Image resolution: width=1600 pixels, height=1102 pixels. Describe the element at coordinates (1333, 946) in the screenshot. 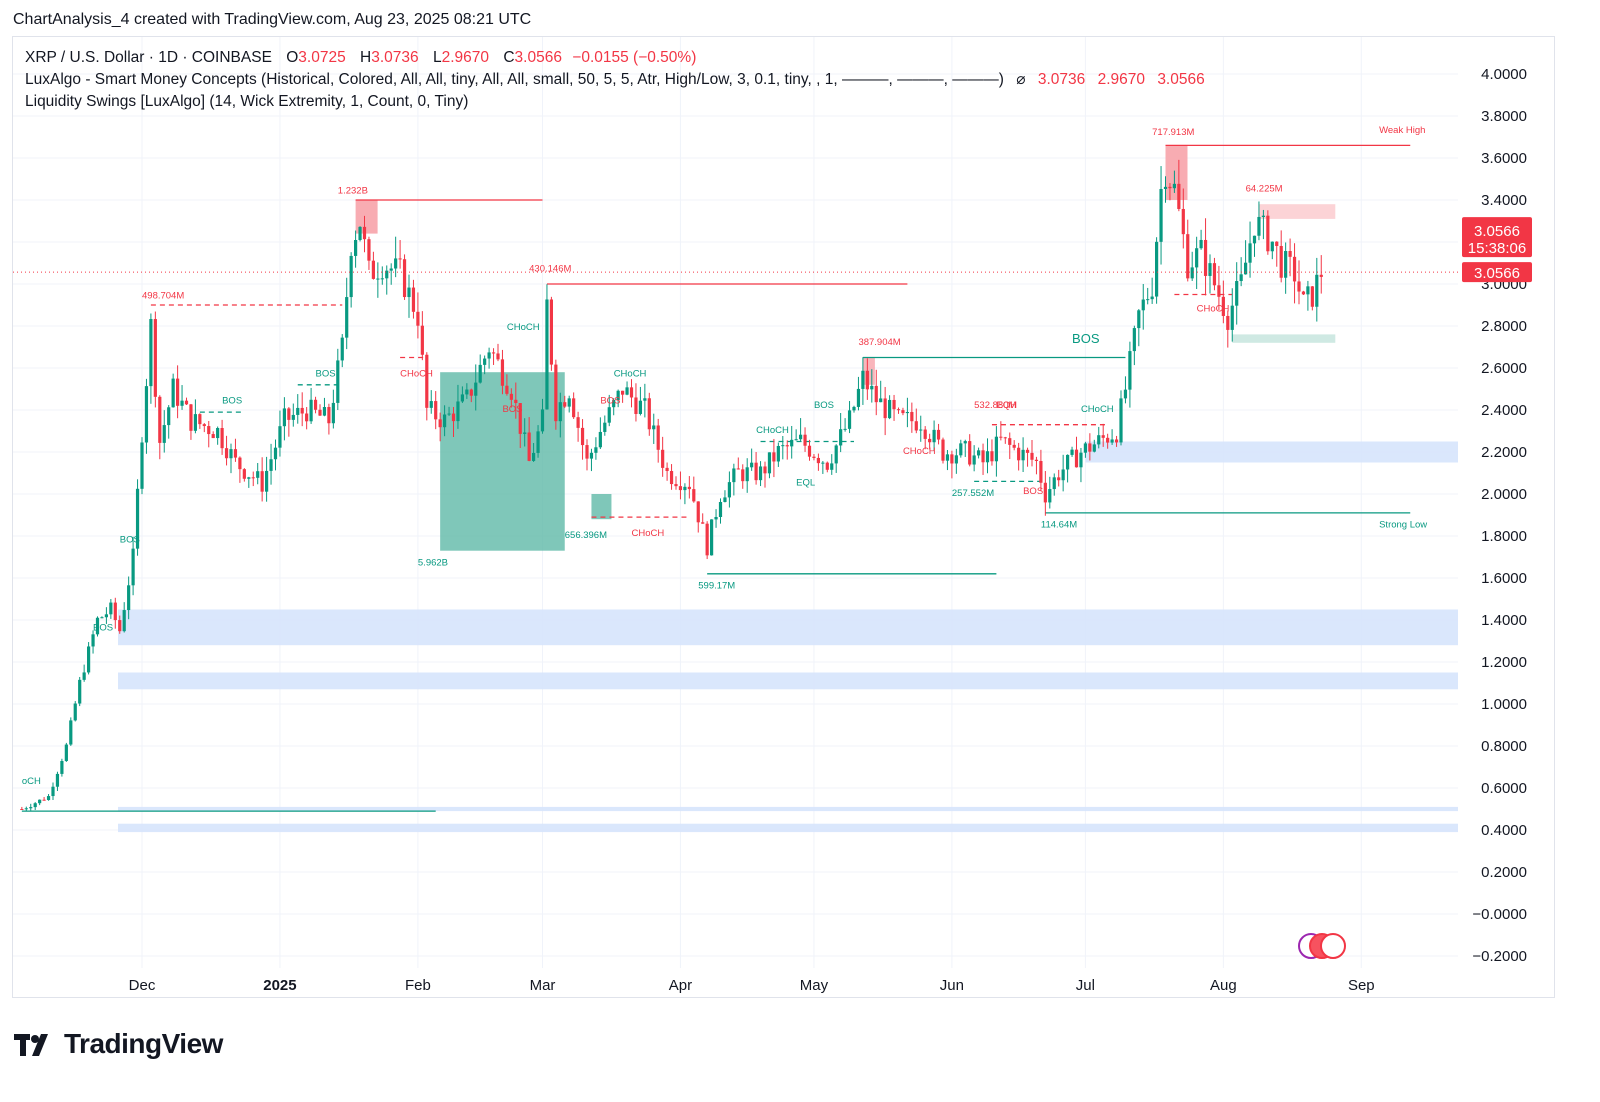

I see `economic-event-icon` at that location.